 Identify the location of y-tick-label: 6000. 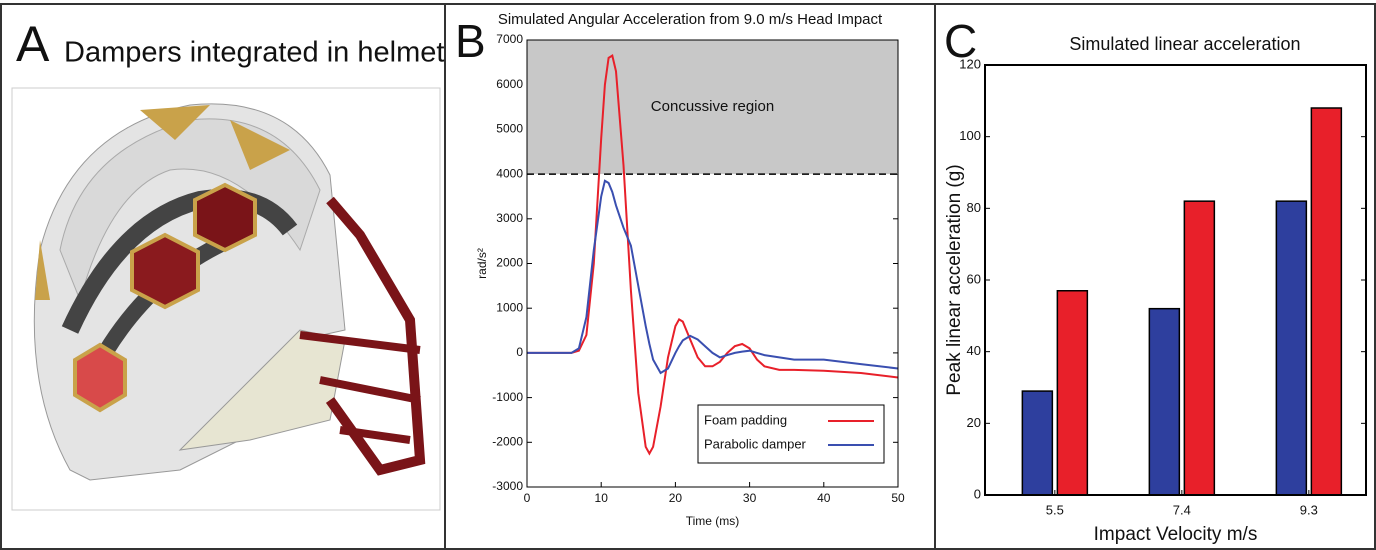
(509, 84).